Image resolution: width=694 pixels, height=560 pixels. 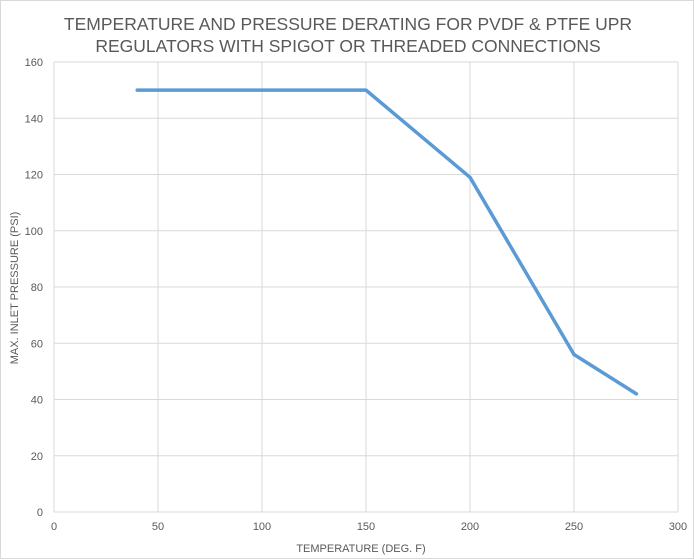 I want to click on y-tick-label: 140, so click(x=34, y=119).